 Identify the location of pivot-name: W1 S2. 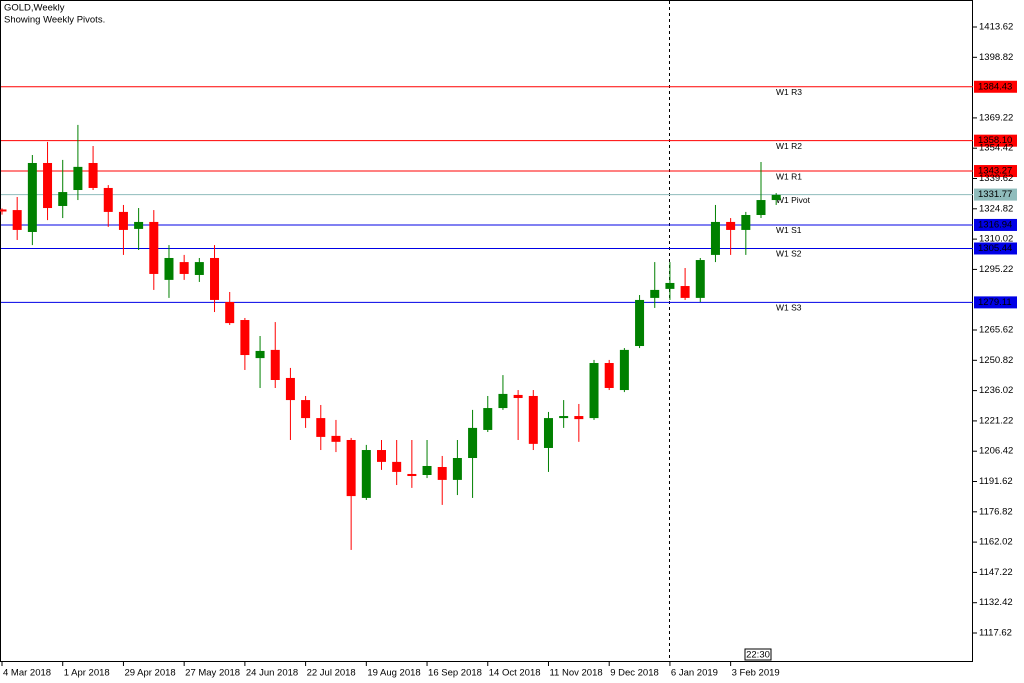
(789, 254).